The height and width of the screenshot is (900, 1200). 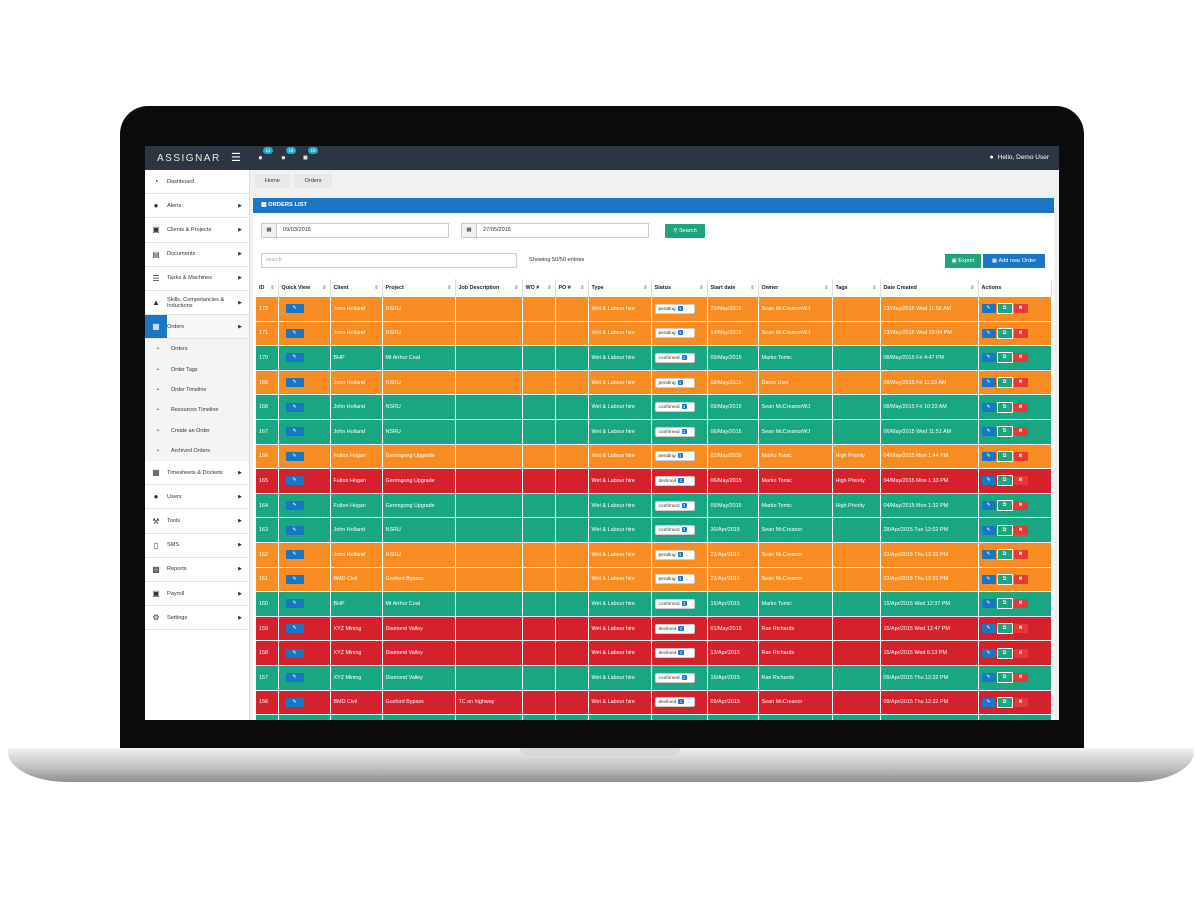 I want to click on users-icon: ● 16, so click(x=289, y=154).